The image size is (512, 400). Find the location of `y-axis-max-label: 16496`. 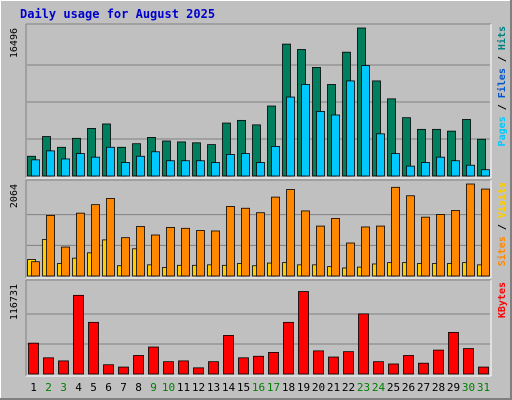

y-axis-max-label: 16496 is located at coordinates (14, 43).